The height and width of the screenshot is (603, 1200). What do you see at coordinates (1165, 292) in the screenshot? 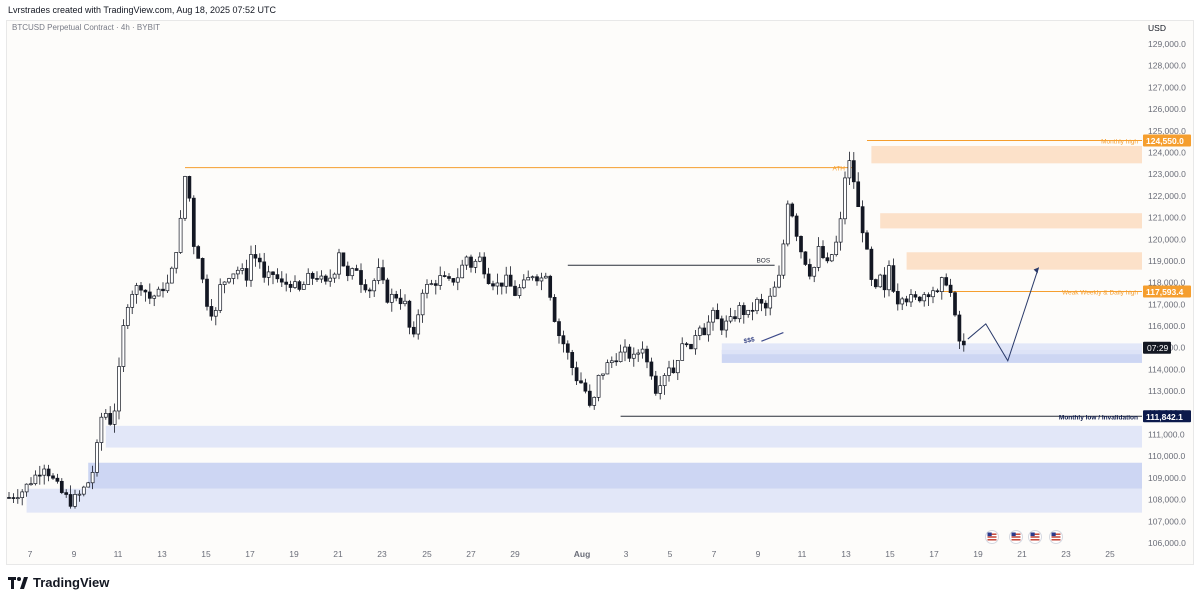
I see `price-badge-label: 117,593.4` at bounding box center [1165, 292].